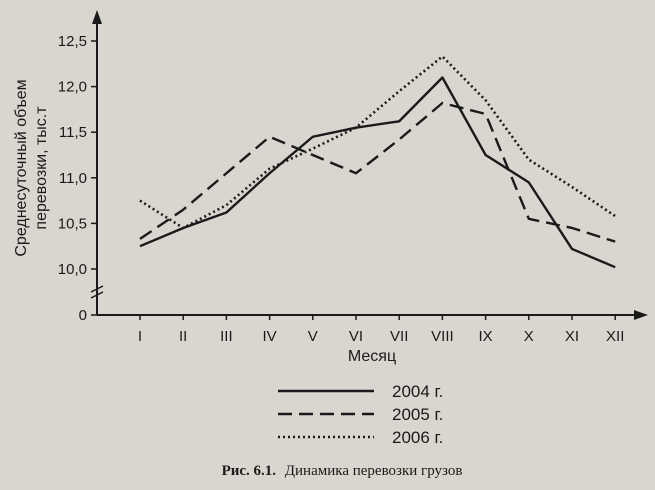 This screenshot has width=655, height=490. What do you see at coordinates (417, 437) in the screenshot?
I see `legend-label-3: 2006 г.` at bounding box center [417, 437].